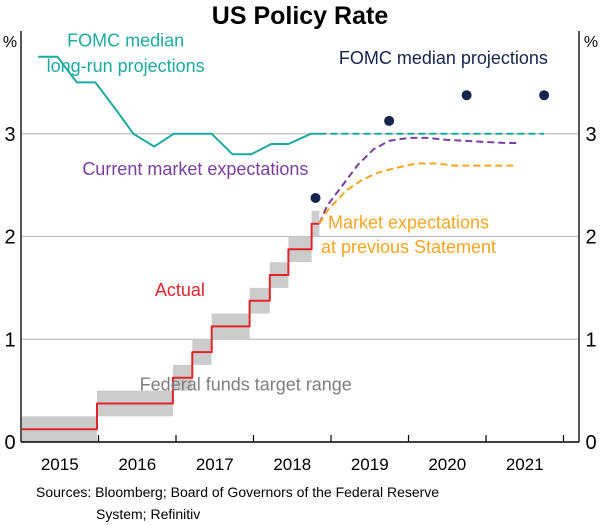  What do you see at coordinates (416, 193) in the screenshot?
I see `market-expectations-at-previous-statement-line` at bounding box center [416, 193].